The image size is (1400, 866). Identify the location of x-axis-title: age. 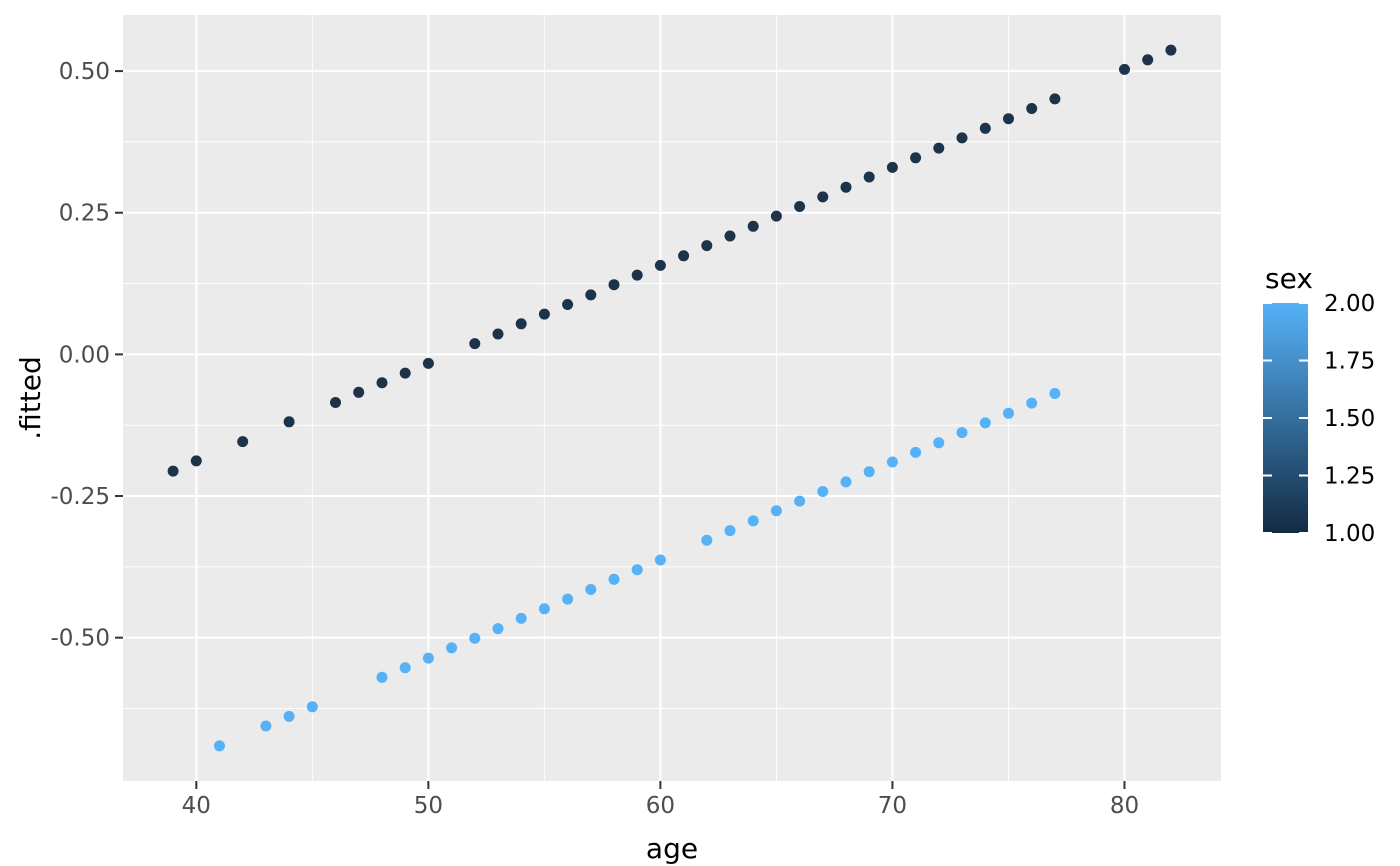
(672, 848).